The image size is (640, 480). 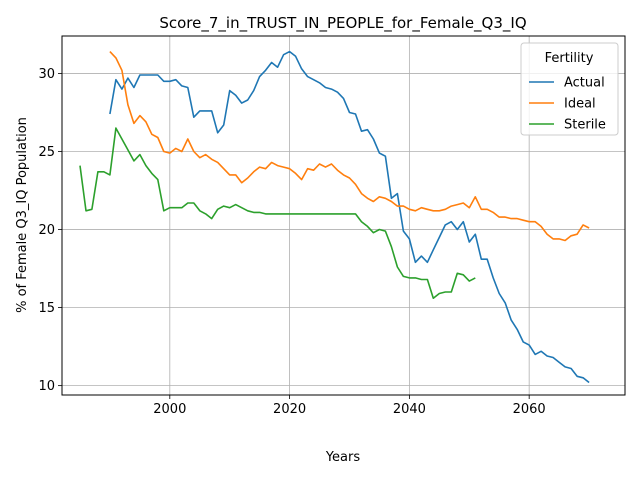 I want to click on legend-box, so click(x=569, y=89).